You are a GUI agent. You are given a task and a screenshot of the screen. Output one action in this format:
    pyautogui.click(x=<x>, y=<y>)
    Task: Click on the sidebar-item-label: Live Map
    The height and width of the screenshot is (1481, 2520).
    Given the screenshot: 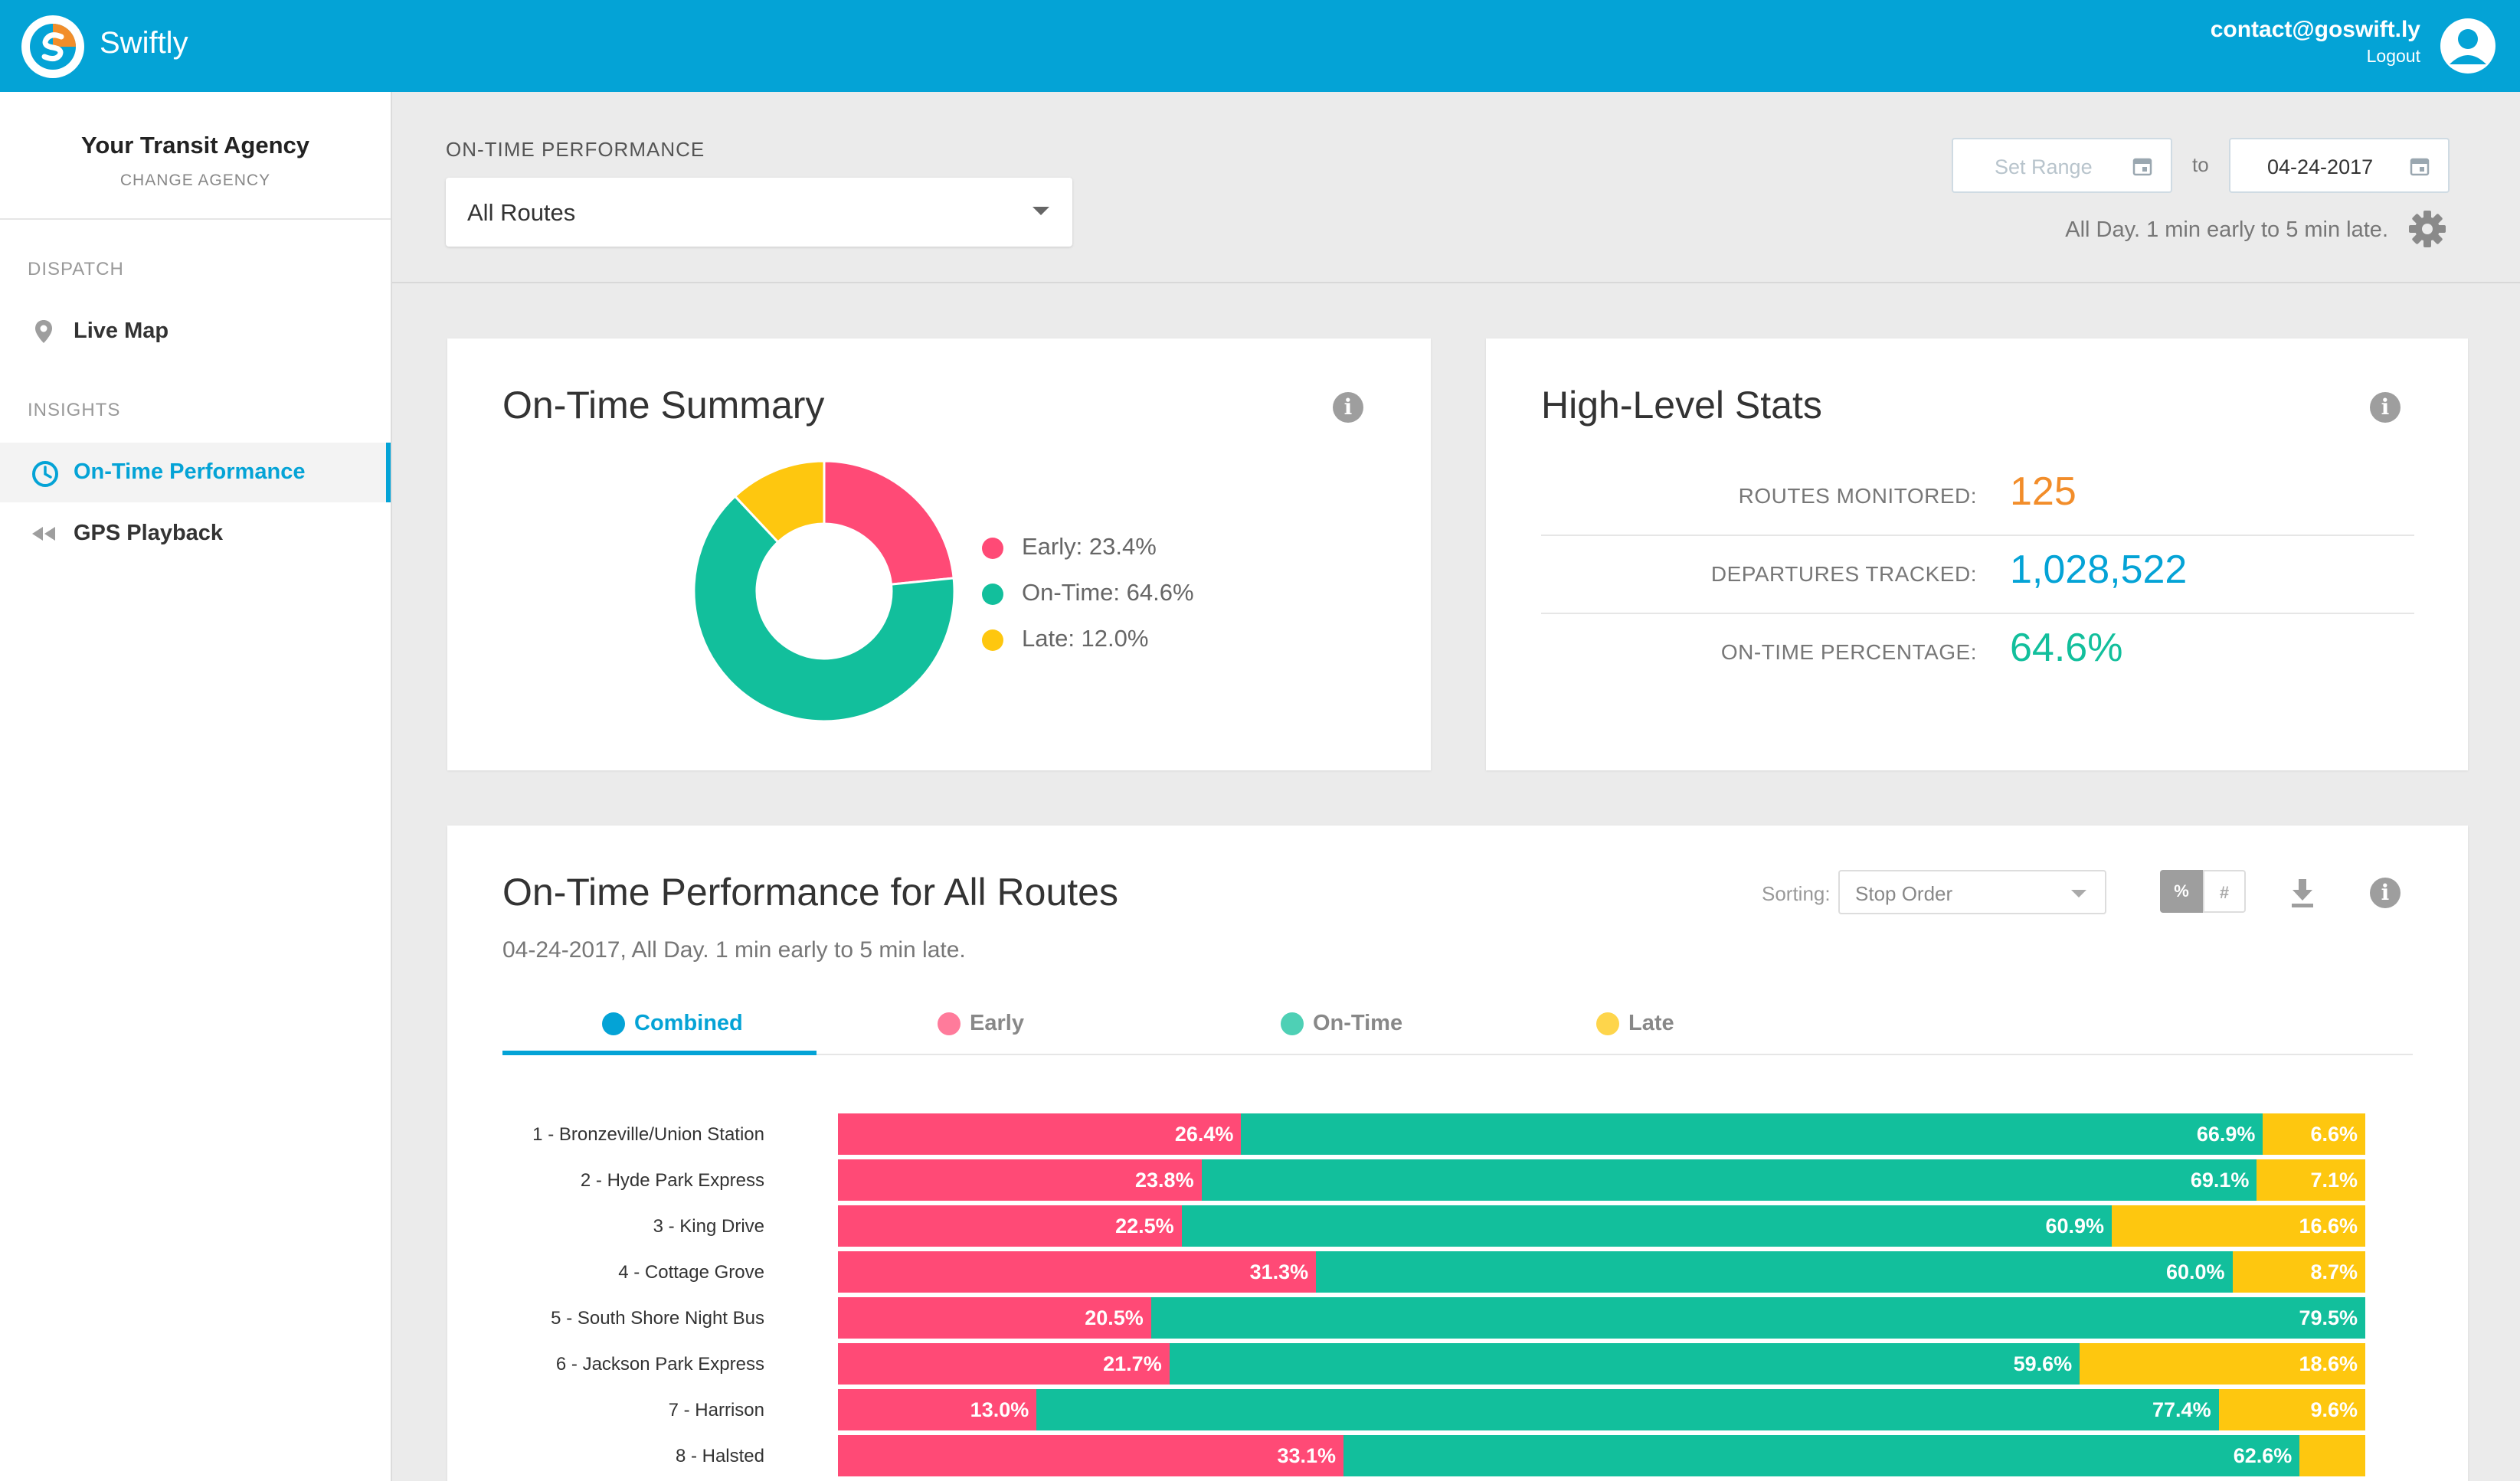 What is the action you would take?
    pyautogui.click(x=121, y=331)
    